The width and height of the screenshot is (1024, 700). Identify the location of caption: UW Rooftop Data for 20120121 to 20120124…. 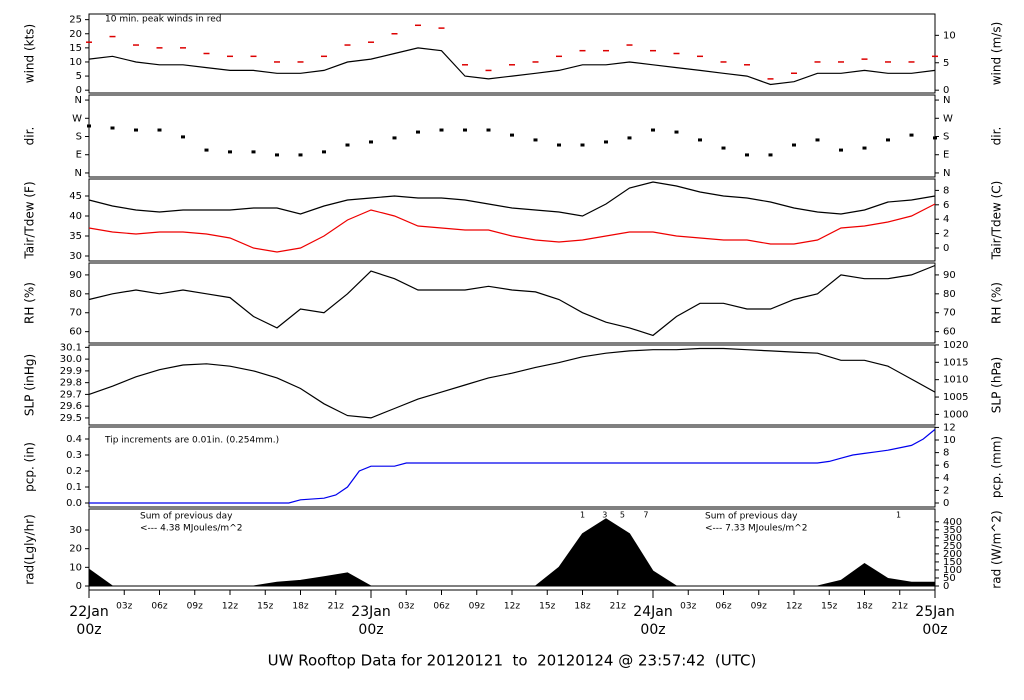
(512, 661).